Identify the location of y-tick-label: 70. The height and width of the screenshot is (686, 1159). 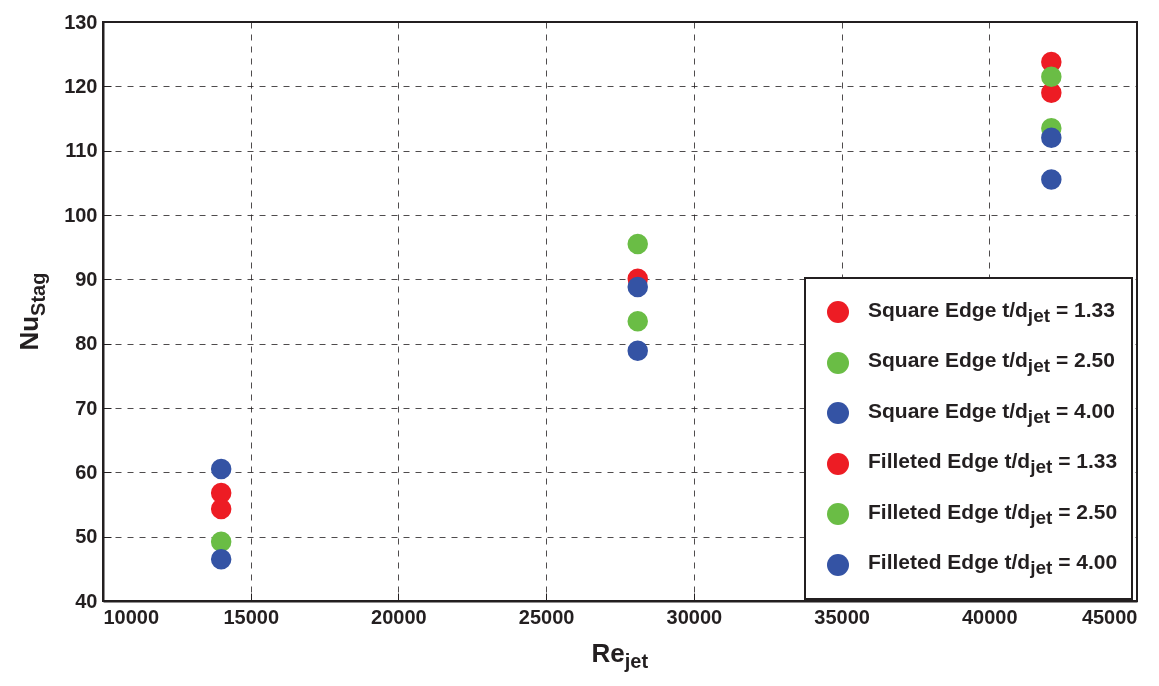
(86, 407).